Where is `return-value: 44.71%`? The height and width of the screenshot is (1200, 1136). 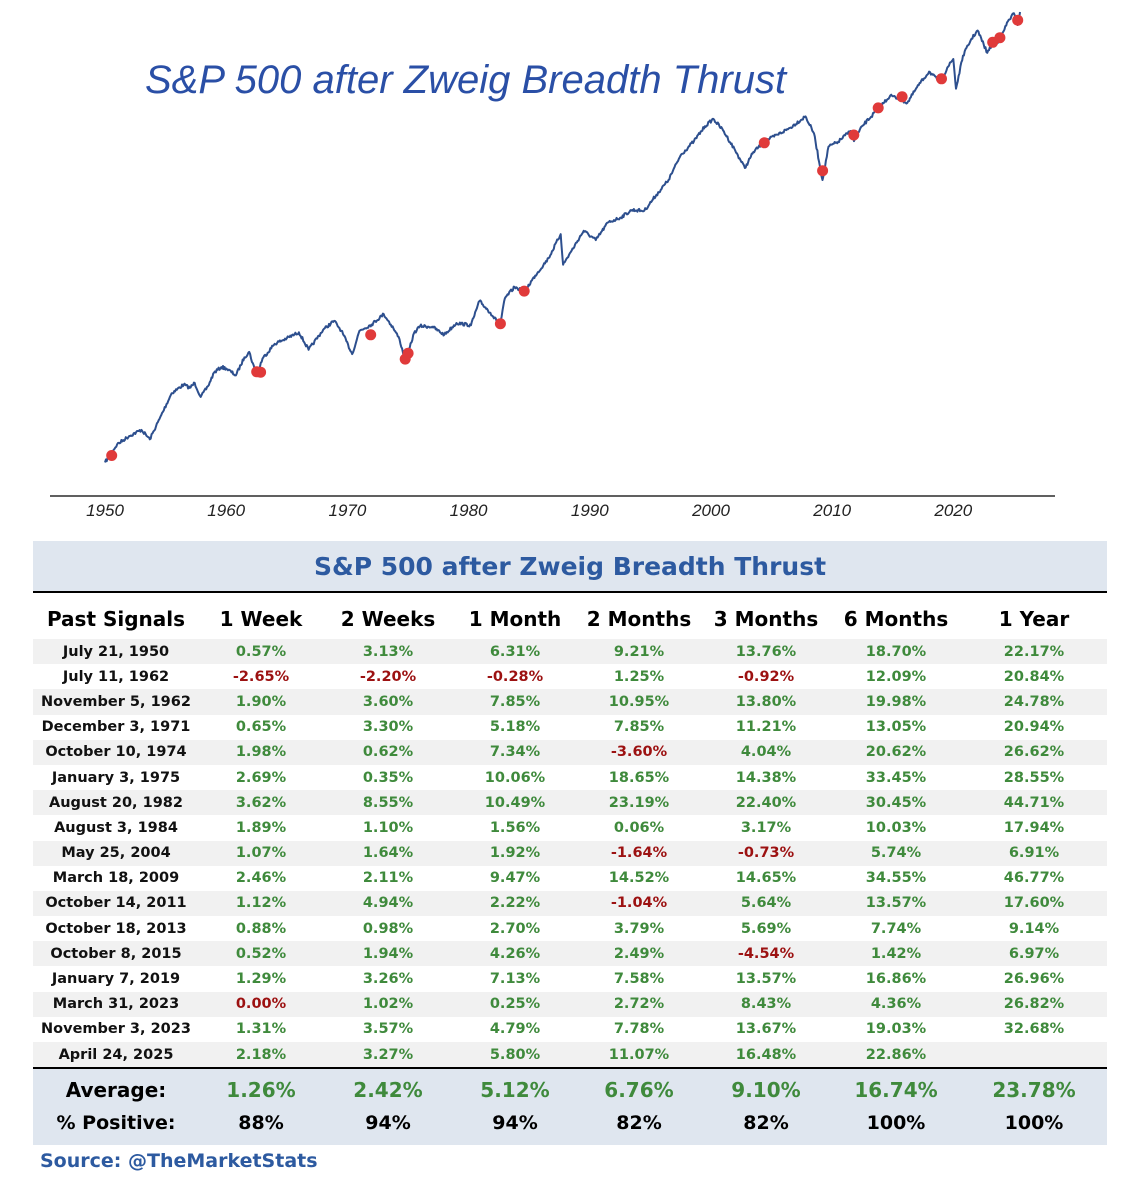 return-value: 44.71% is located at coordinates (1034, 803).